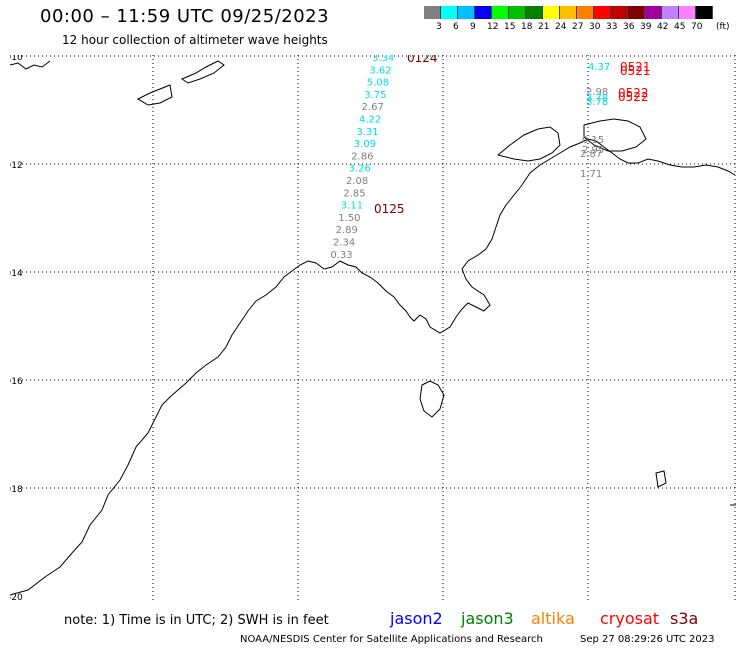 The image size is (740, 650). I want to click on swh-value: 3.09, so click(365, 144).